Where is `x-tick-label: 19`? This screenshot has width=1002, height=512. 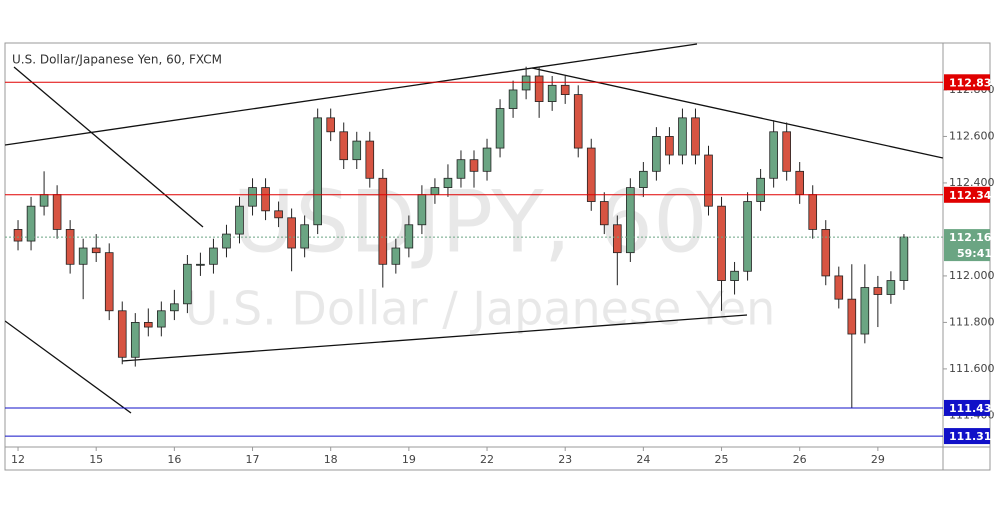
x-tick-label: 19 is located at coordinates (409, 459).